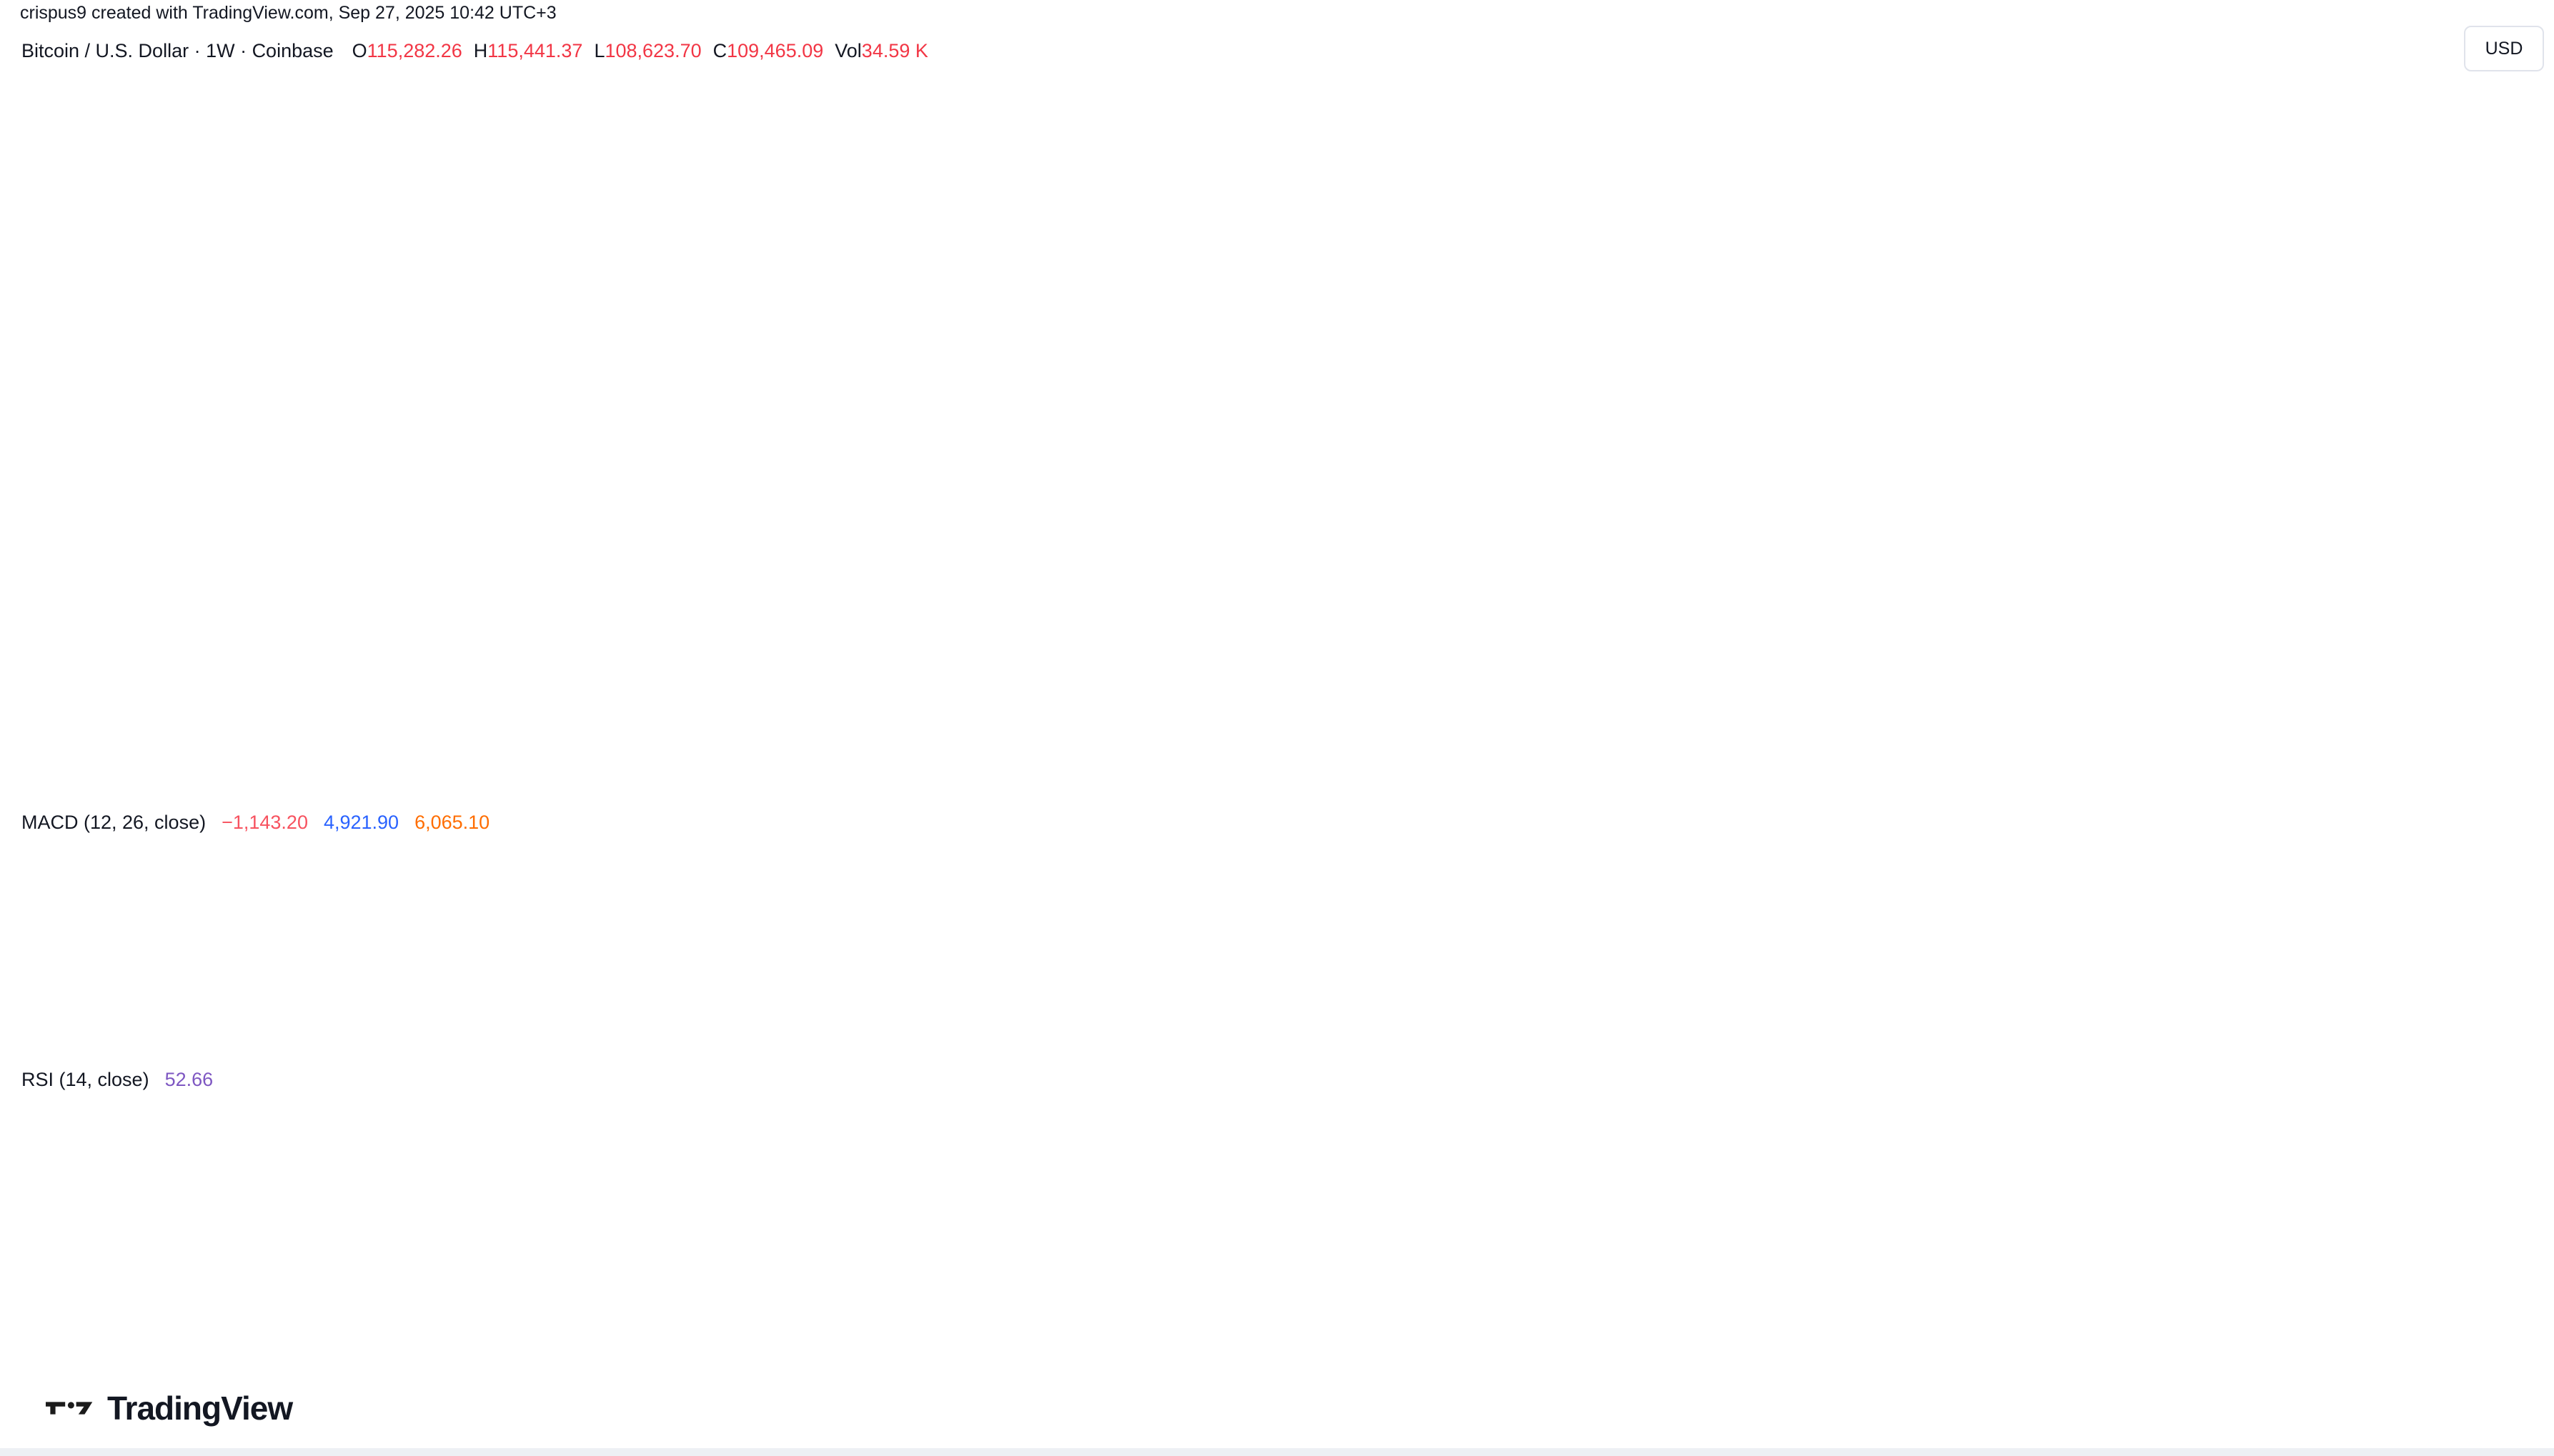 The width and height of the screenshot is (2554, 1456). I want to click on close-value: 109,465.09, so click(775, 50).